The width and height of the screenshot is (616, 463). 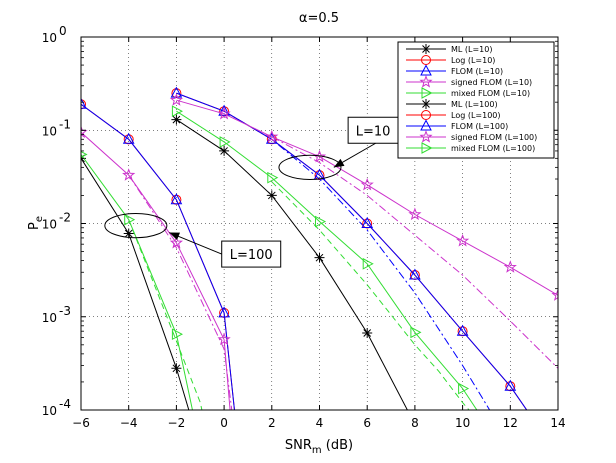 I want to click on y-axis-label-main: P, so click(x=34, y=226).